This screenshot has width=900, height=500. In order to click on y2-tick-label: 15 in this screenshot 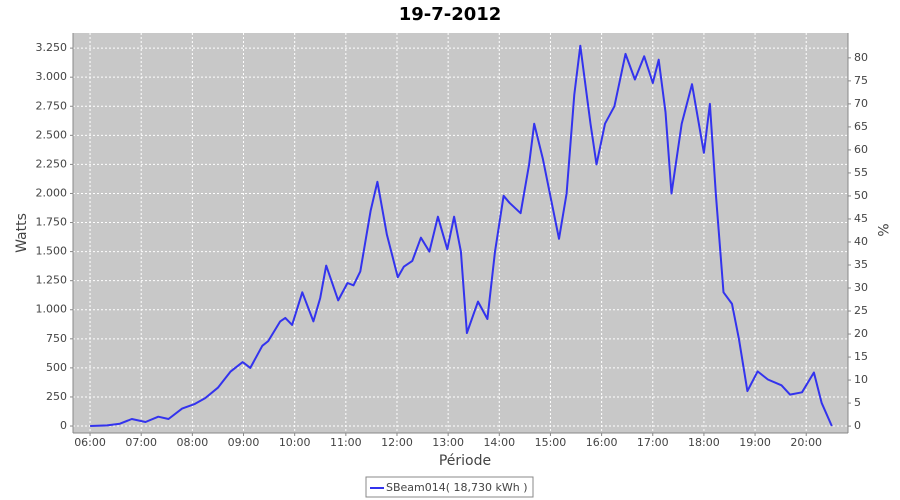, I will do `click(861, 356)`.